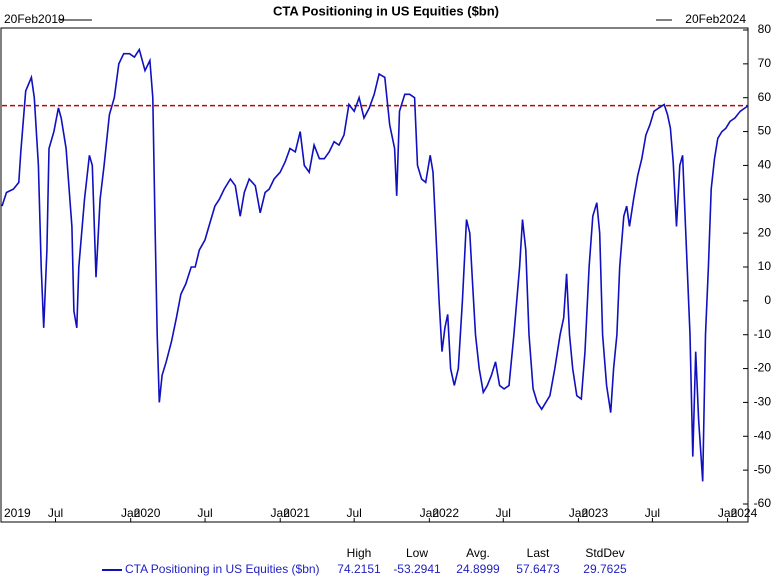  What do you see at coordinates (417, 553) in the screenshot?
I see `stat-header: Low` at bounding box center [417, 553].